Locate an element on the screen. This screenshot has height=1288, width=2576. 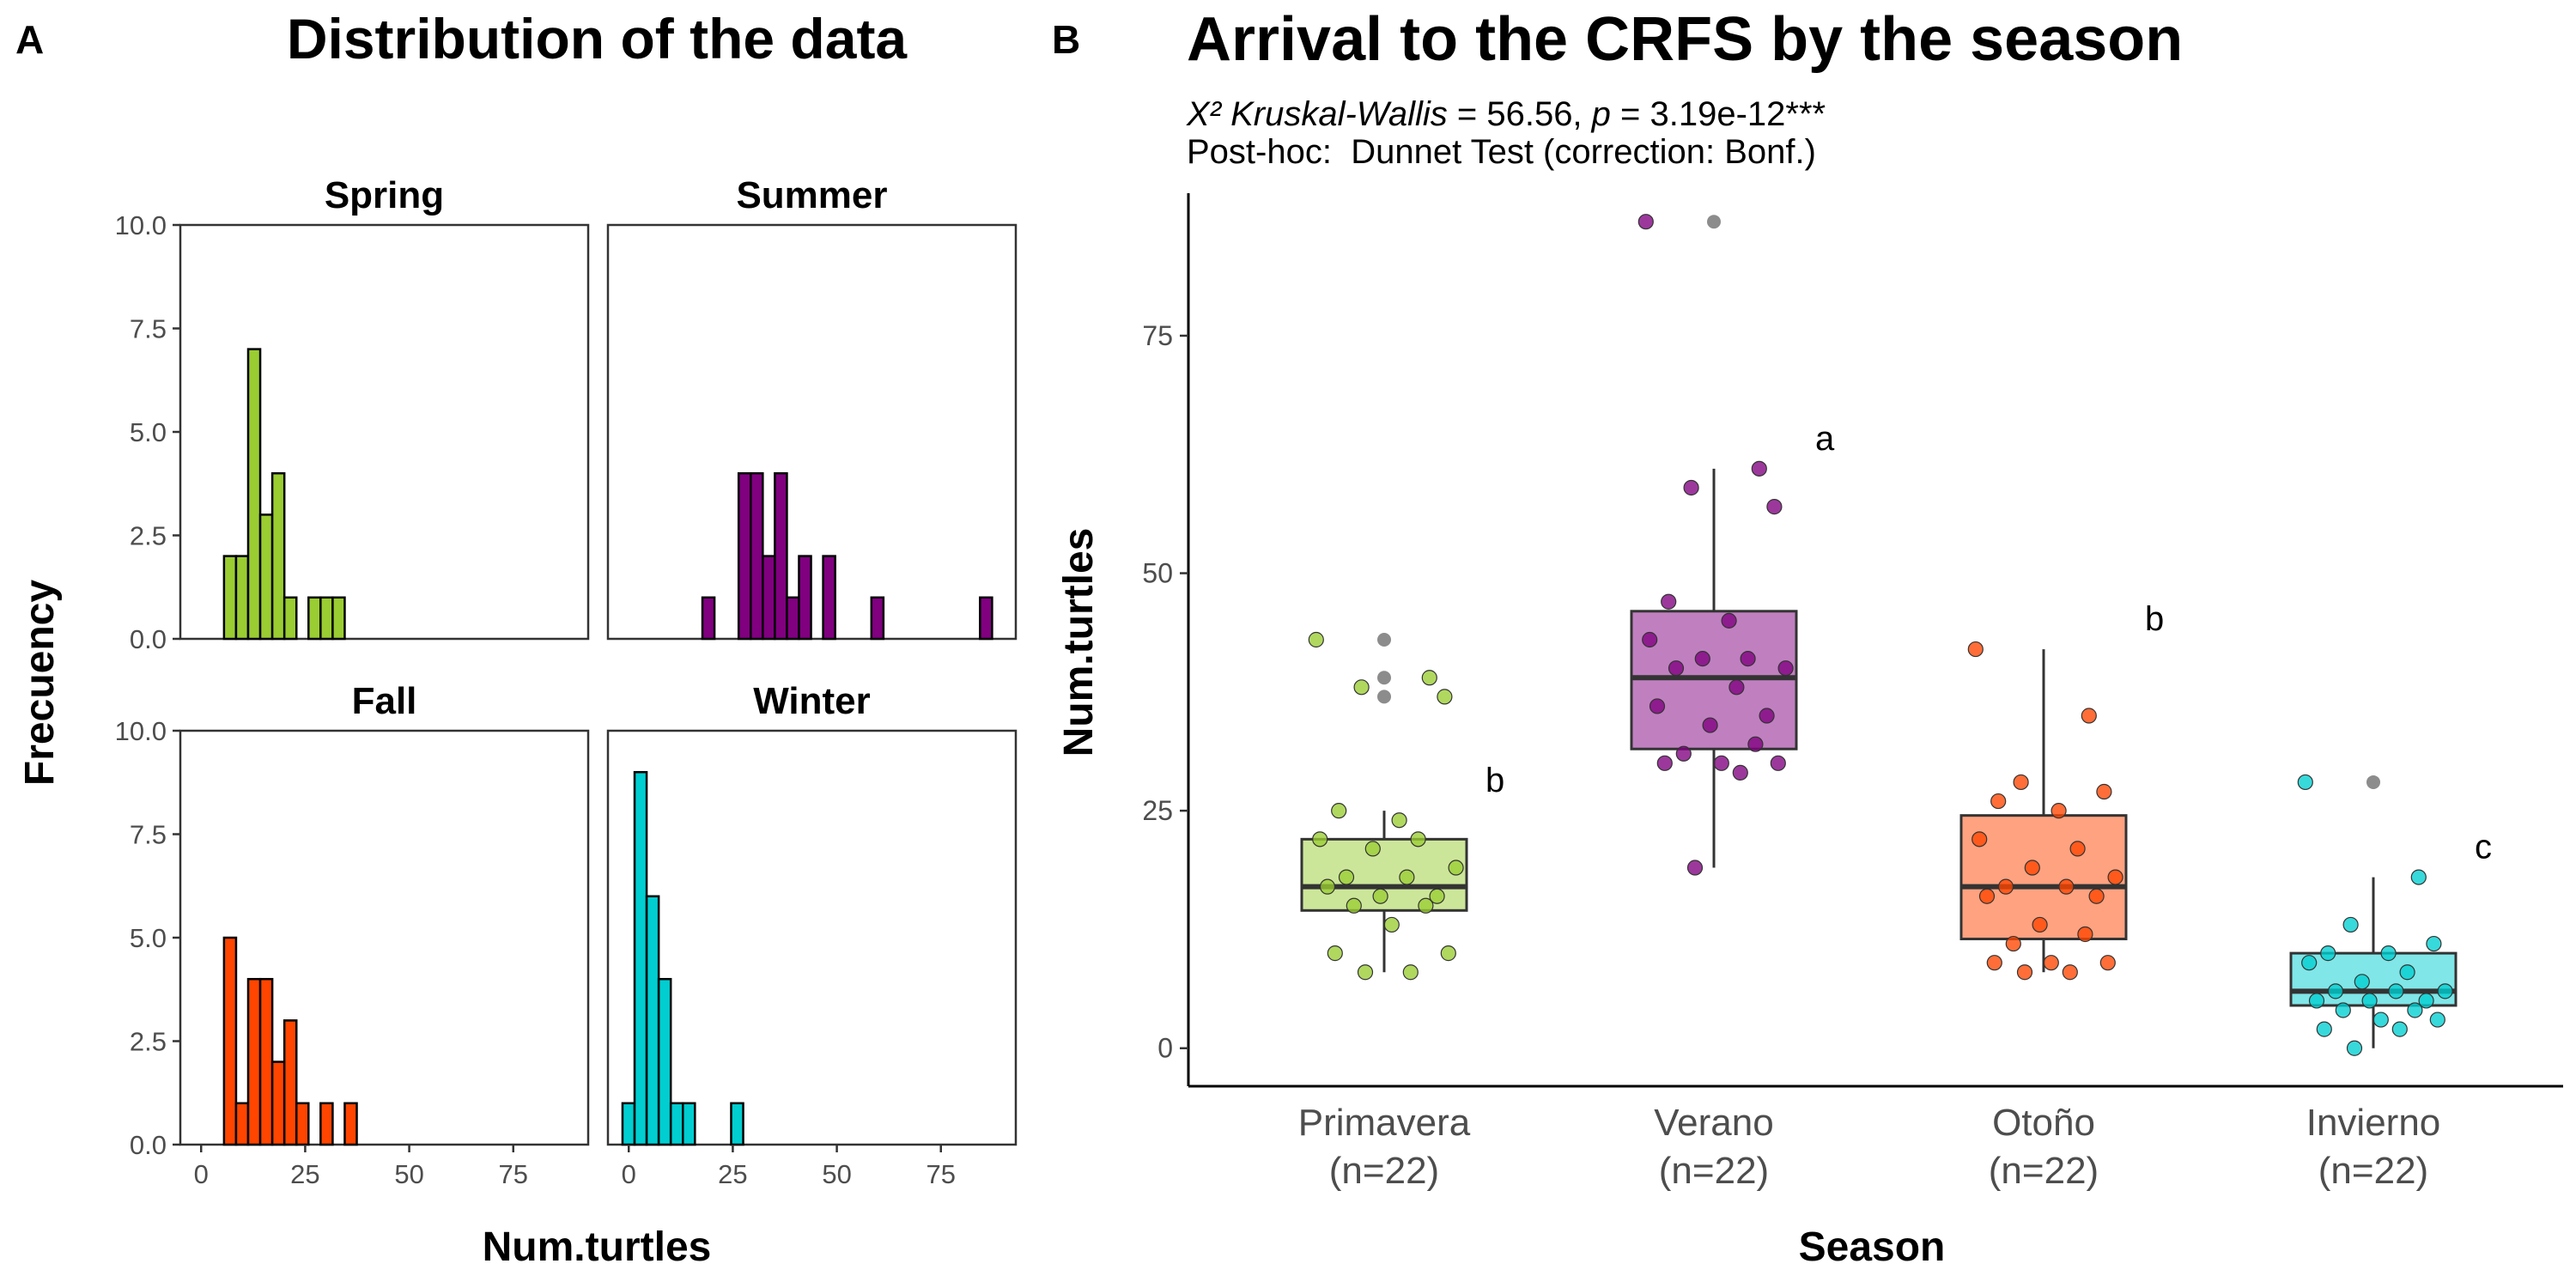
y-tick-label: 2.5 is located at coordinates (148, 536).